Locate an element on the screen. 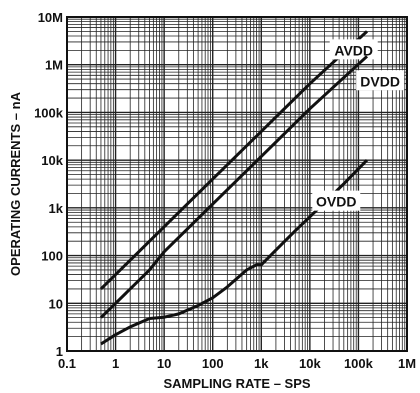 The image size is (420, 393). x-axis-title: SAMPLING RATE – SPS is located at coordinates (236, 383).